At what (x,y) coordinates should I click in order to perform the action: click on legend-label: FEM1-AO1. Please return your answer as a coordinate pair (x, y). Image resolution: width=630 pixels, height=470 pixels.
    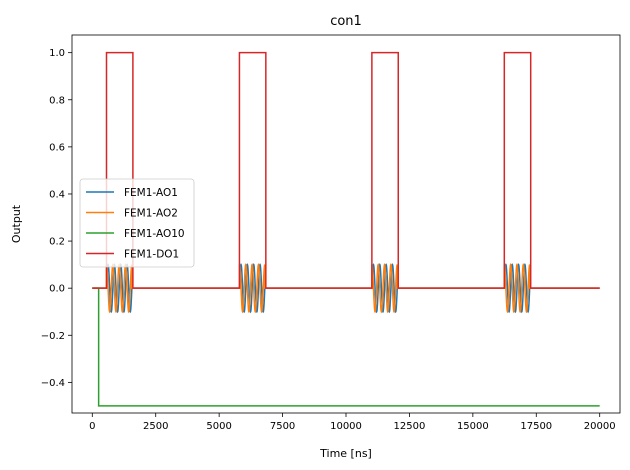
    Looking at the image, I should click on (151, 193).